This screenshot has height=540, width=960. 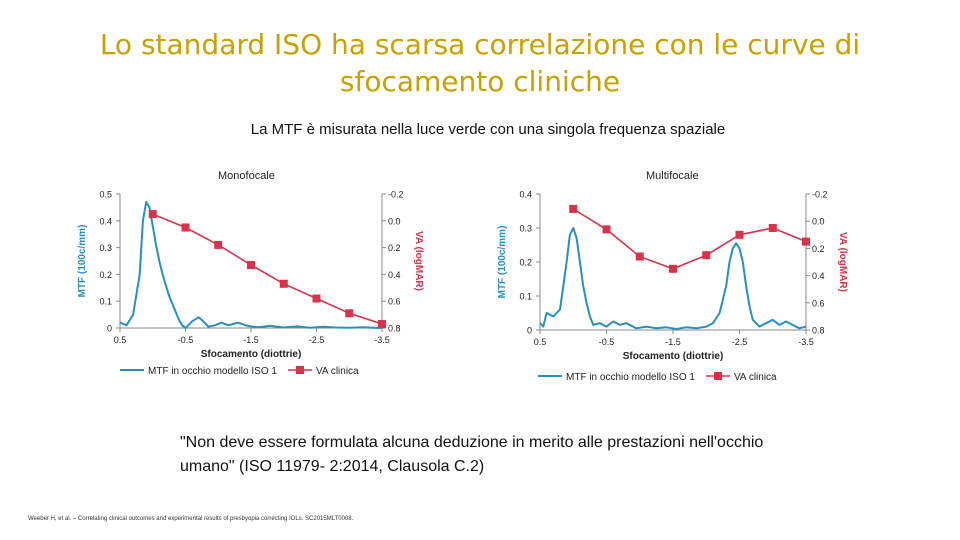 What do you see at coordinates (672, 176) in the screenshot?
I see `panel-label-multifocale: Multifocale` at bounding box center [672, 176].